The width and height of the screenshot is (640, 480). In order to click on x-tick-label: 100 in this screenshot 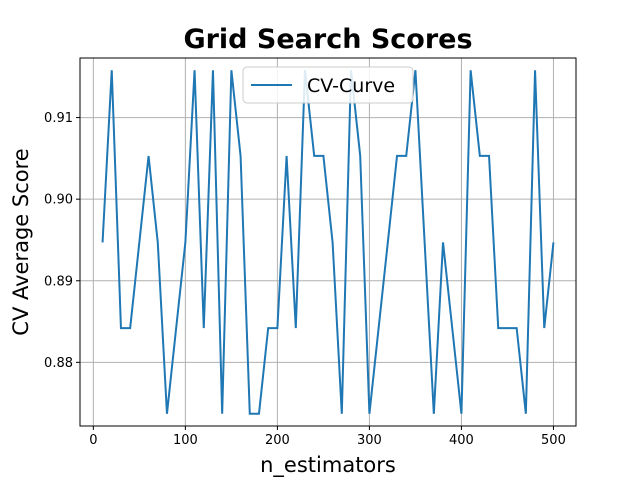, I will do `click(185, 440)`.